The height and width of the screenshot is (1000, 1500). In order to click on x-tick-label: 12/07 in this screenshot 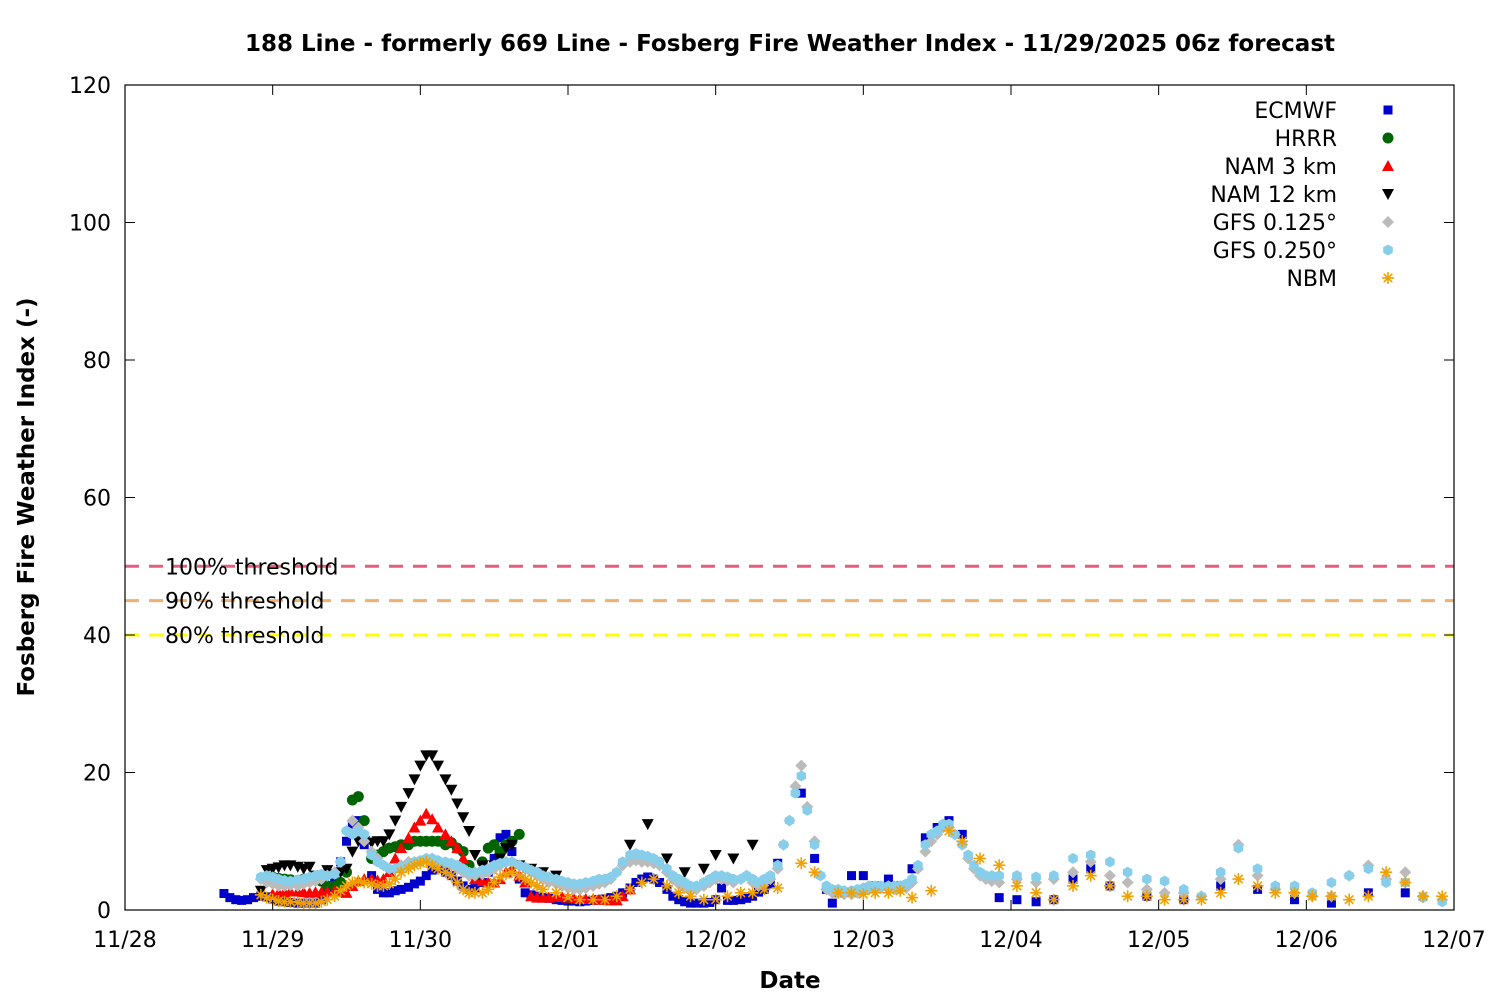, I will do `click(1453, 940)`.